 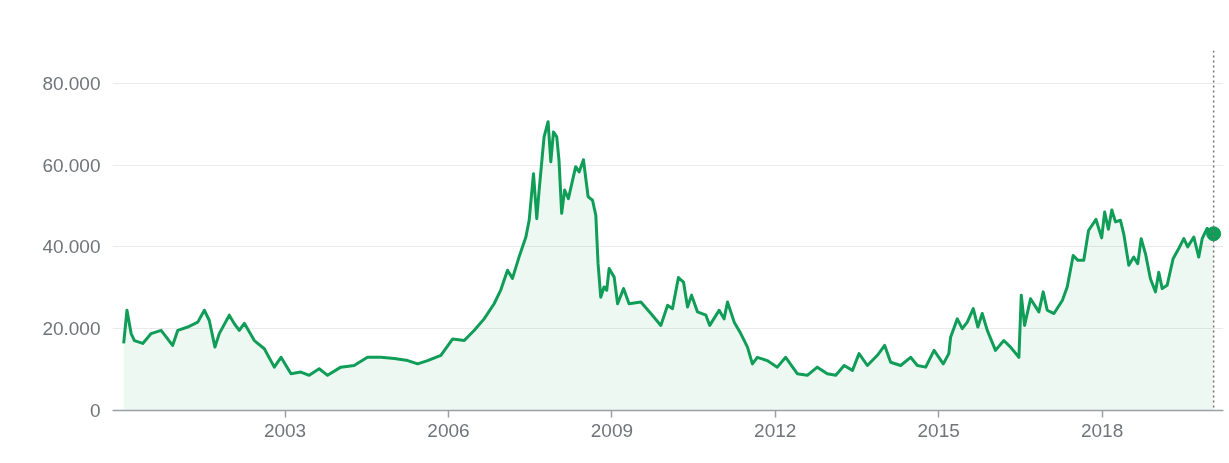 I want to click on x-tick-label: 2015, so click(x=938, y=430).